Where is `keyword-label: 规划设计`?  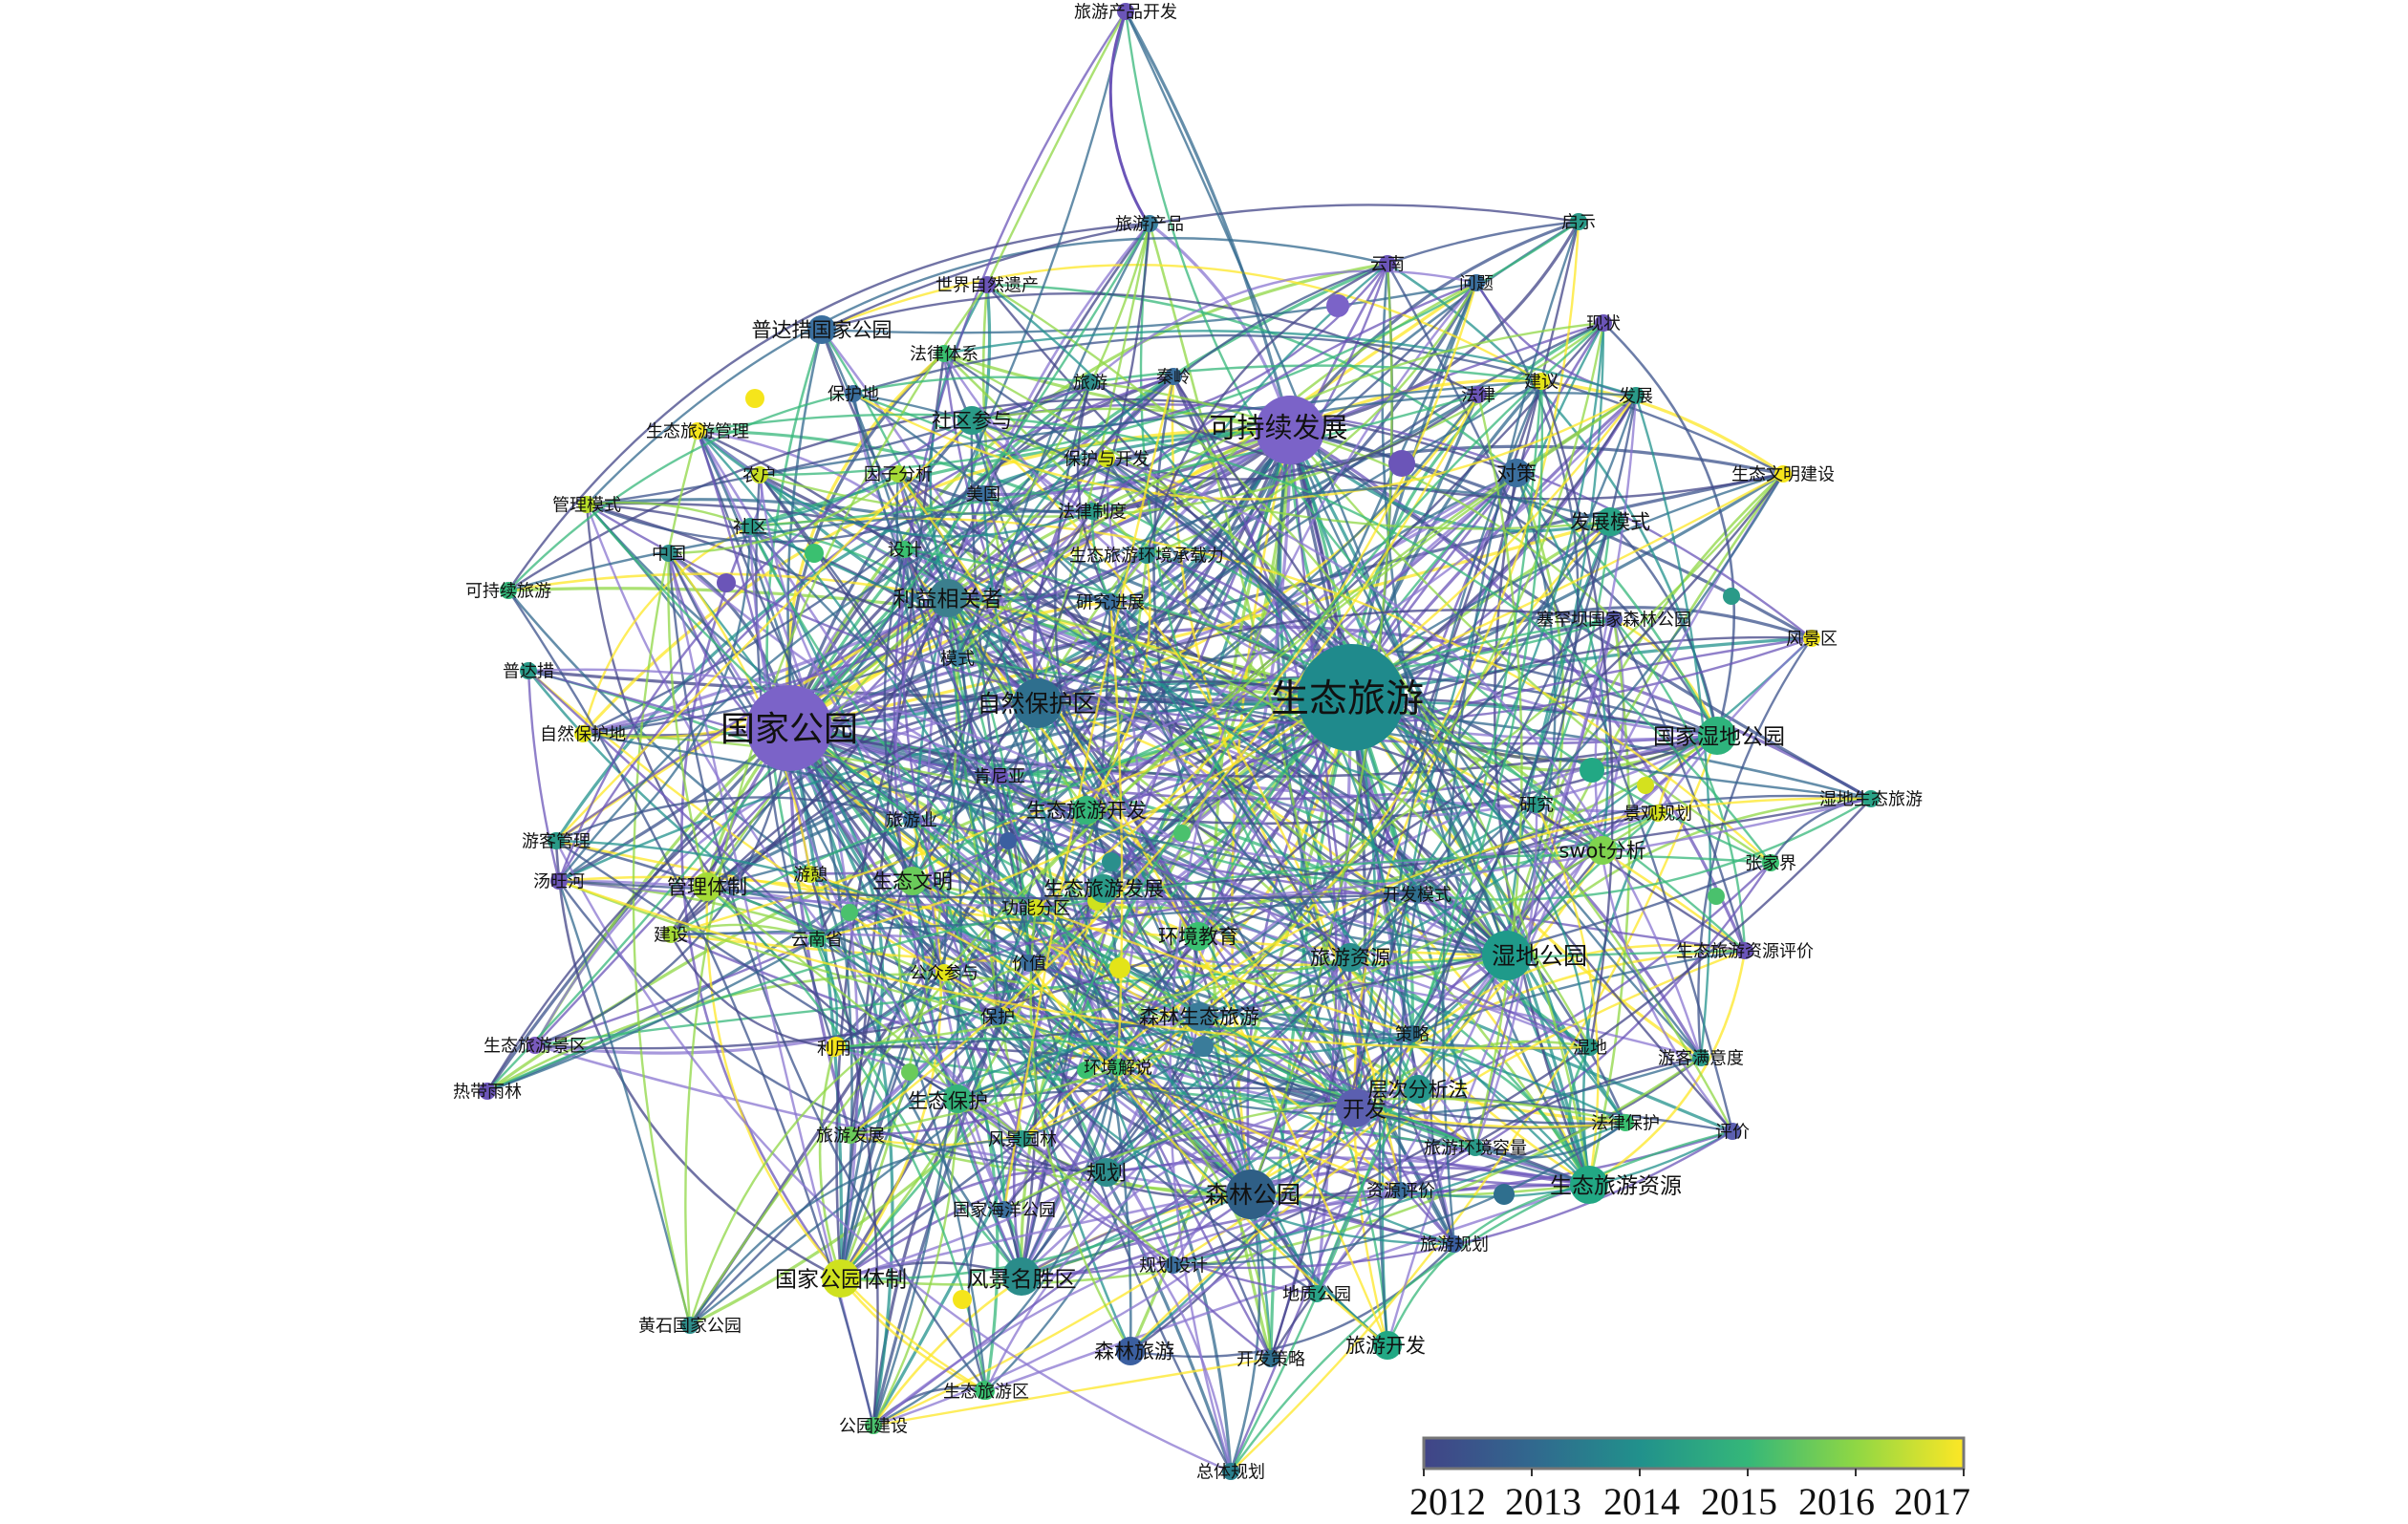
keyword-label: 规划设计 is located at coordinates (1174, 1266).